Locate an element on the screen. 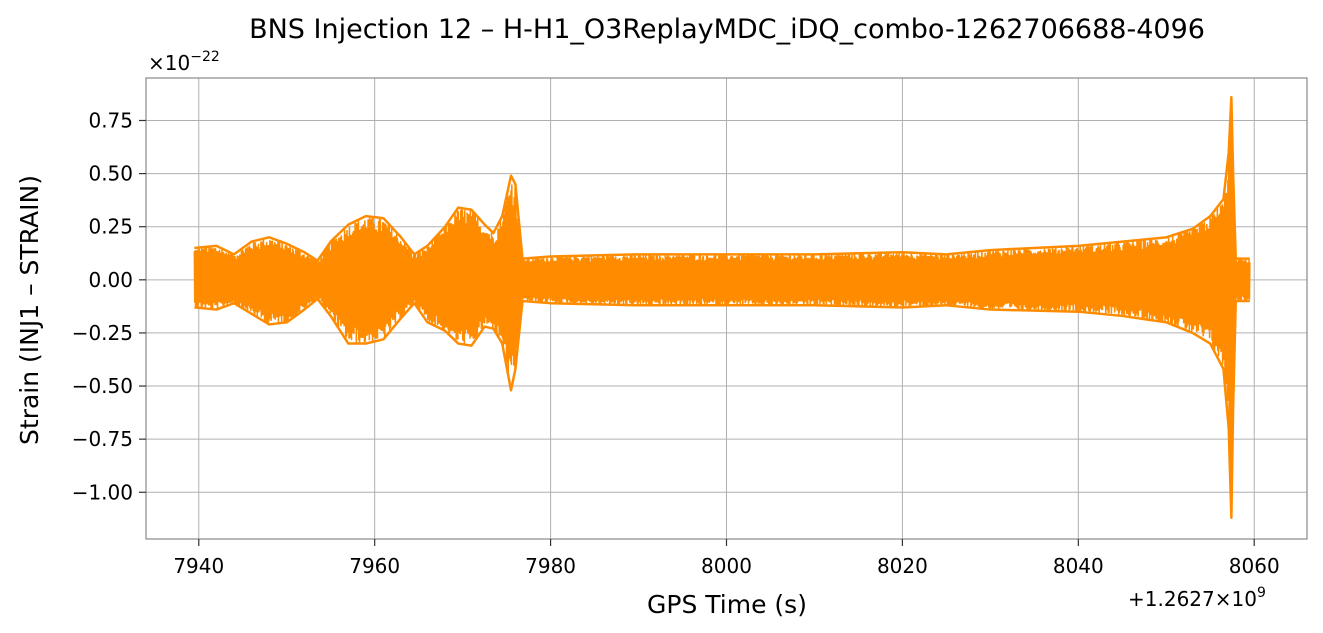 The image size is (1323, 633). y-tick-label: 0.00 is located at coordinates (110, 280).